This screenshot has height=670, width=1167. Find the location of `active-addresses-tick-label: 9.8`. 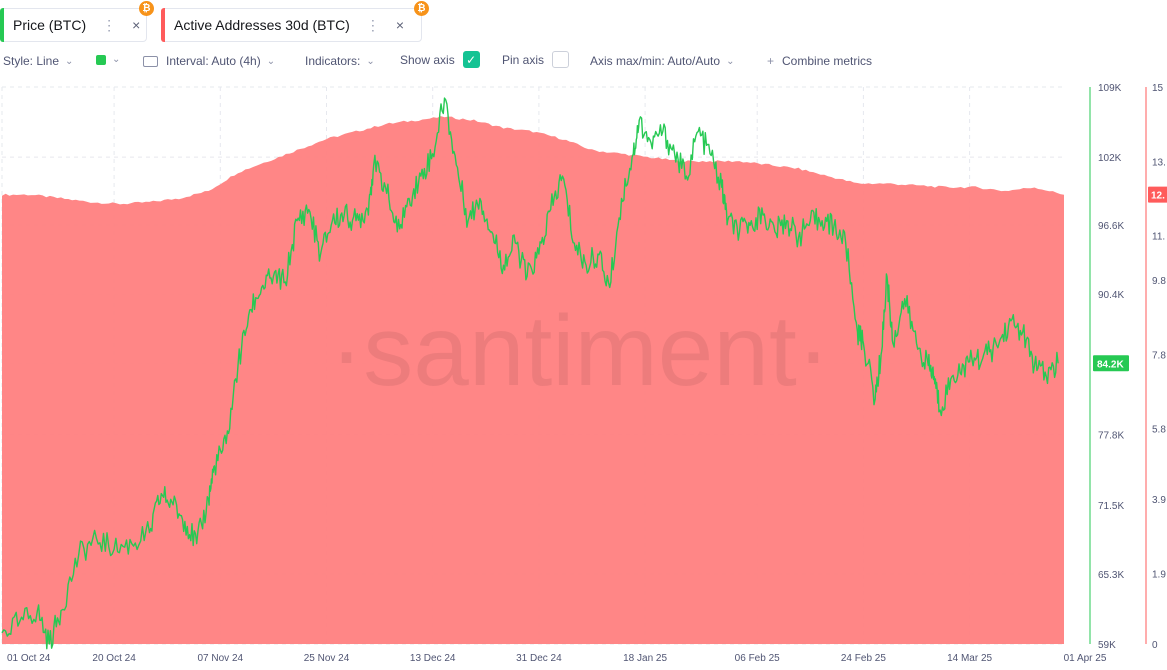

active-addresses-tick-label: 9.8 is located at coordinates (1159, 281).